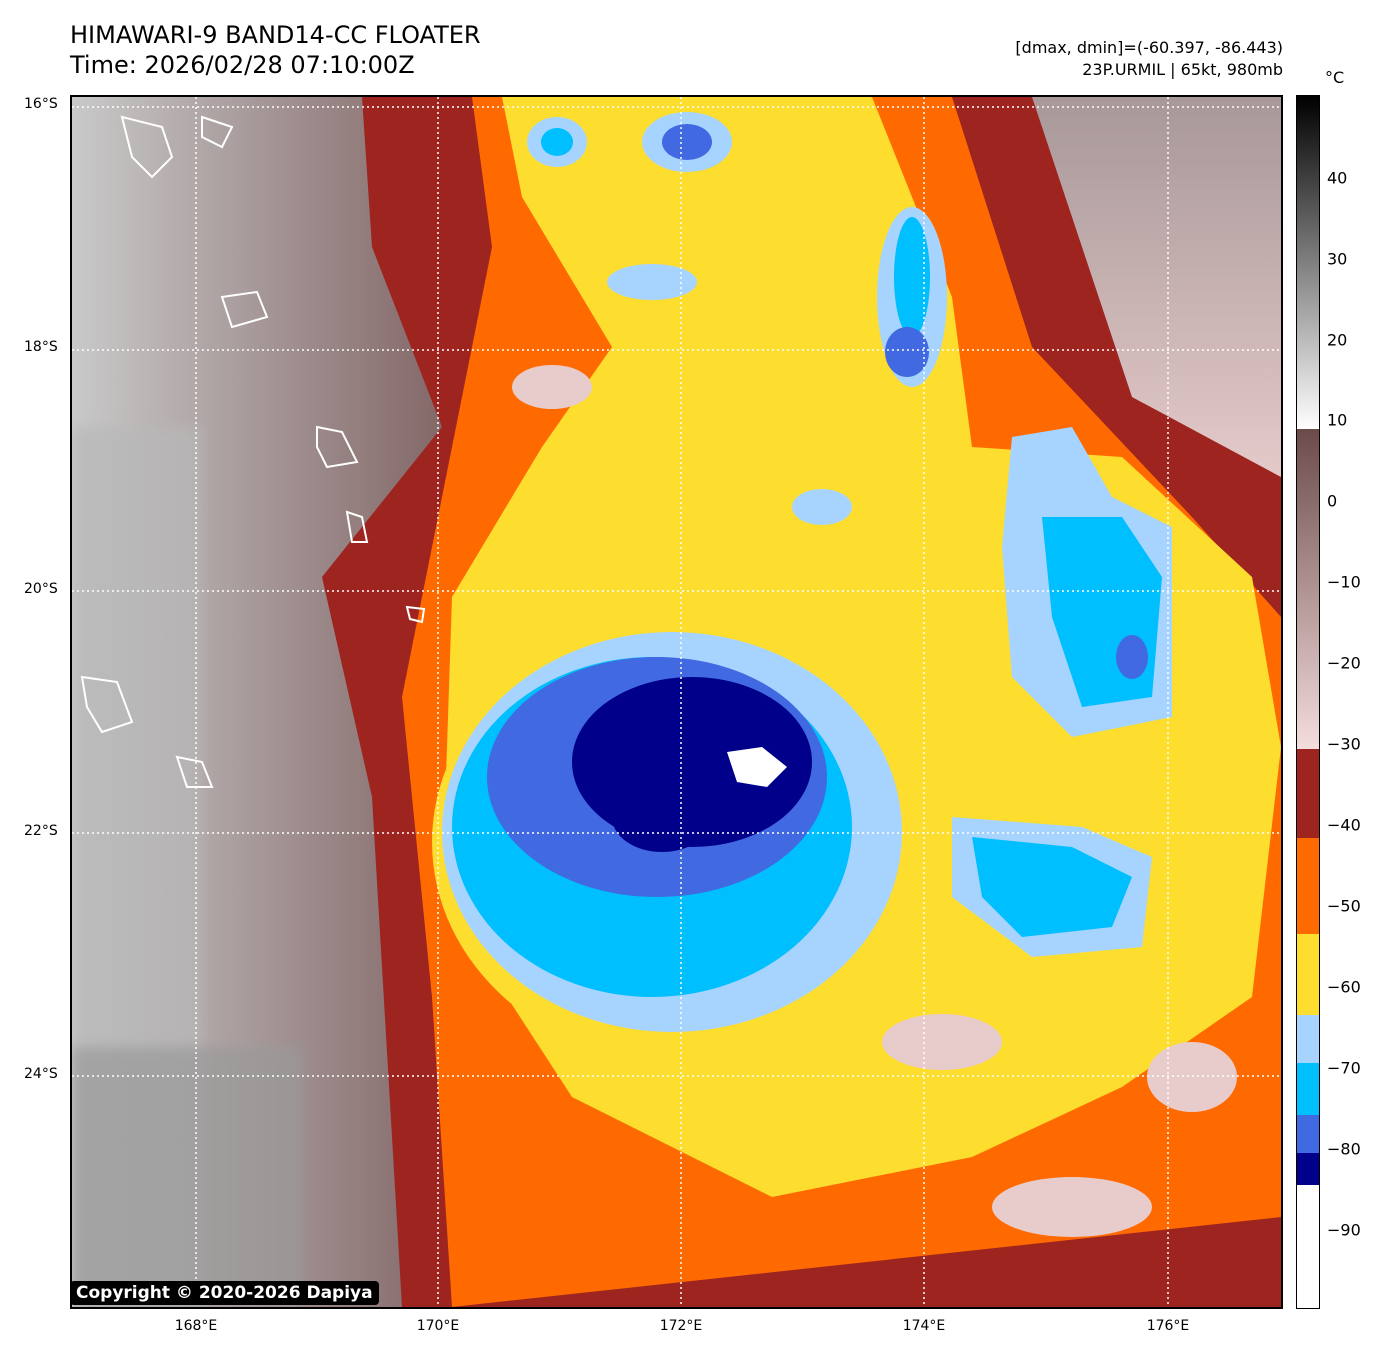 The height and width of the screenshot is (1359, 1388). I want to click on colorbar-tick-minus40: −40, so click(1344, 825).